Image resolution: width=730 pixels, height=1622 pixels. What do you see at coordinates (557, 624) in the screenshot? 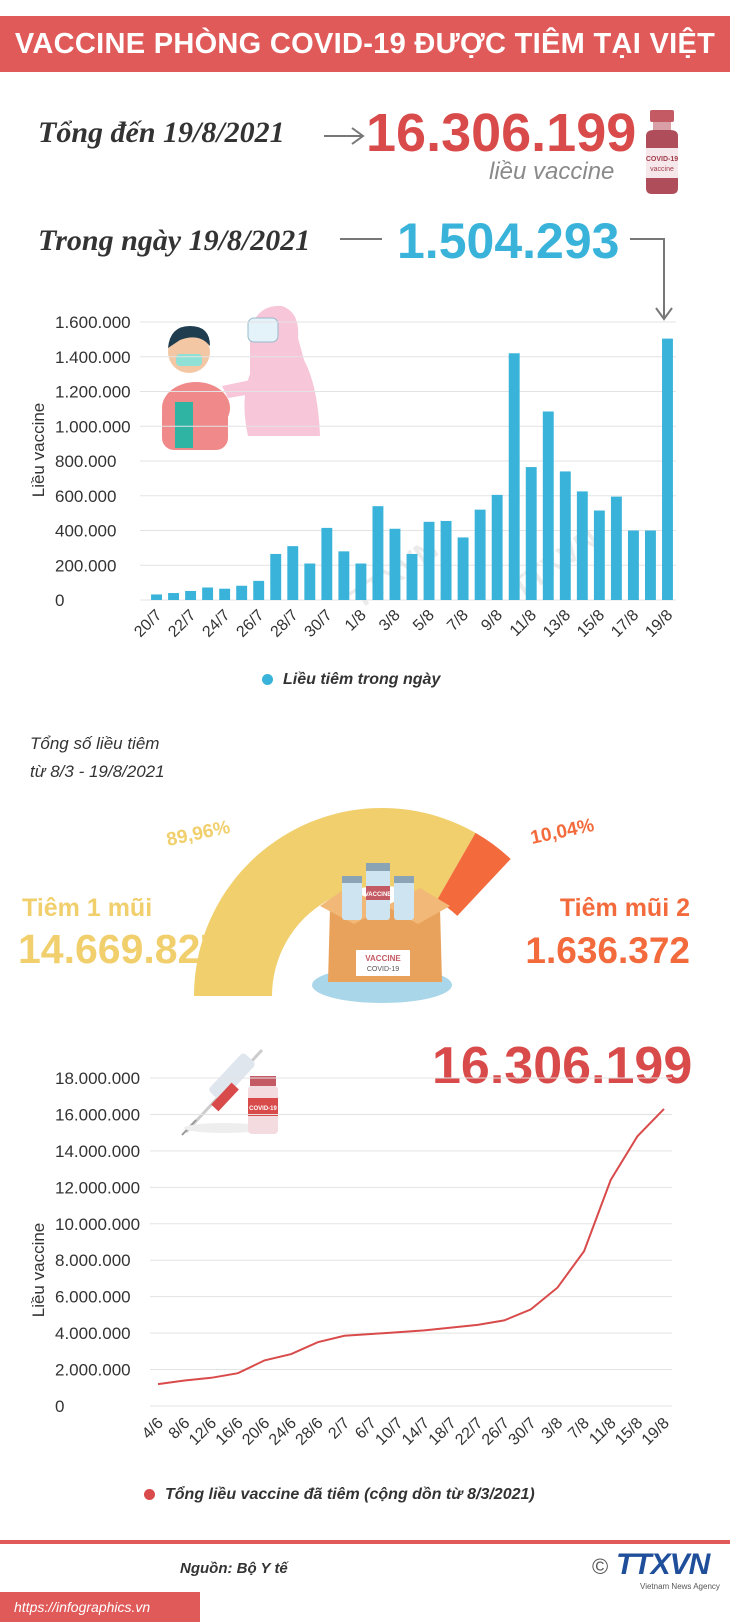
I see `x-tick-label: 13/8` at bounding box center [557, 624].